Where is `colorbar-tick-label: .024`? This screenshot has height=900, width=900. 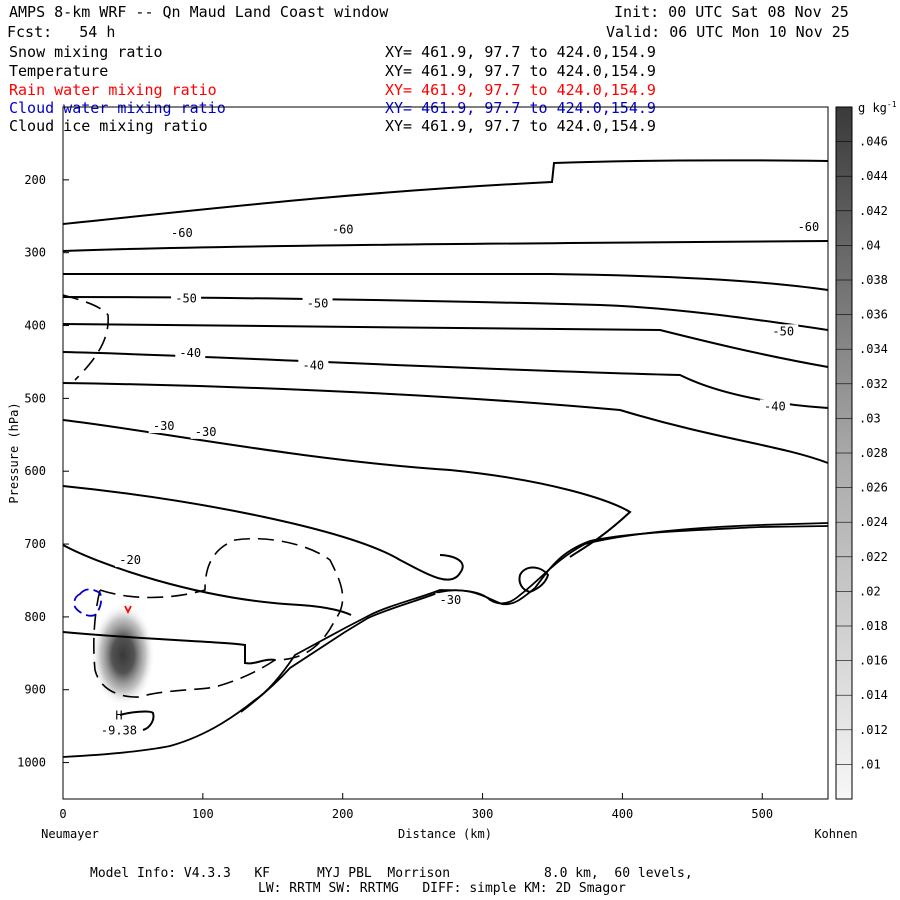
colorbar-tick-label: .024 is located at coordinates (873, 522).